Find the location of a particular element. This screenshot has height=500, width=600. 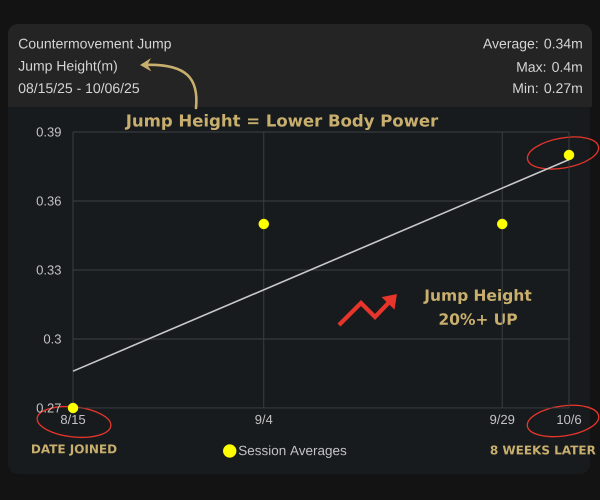

x-tick-label: 9/29 is located at coordinates (502, 419).